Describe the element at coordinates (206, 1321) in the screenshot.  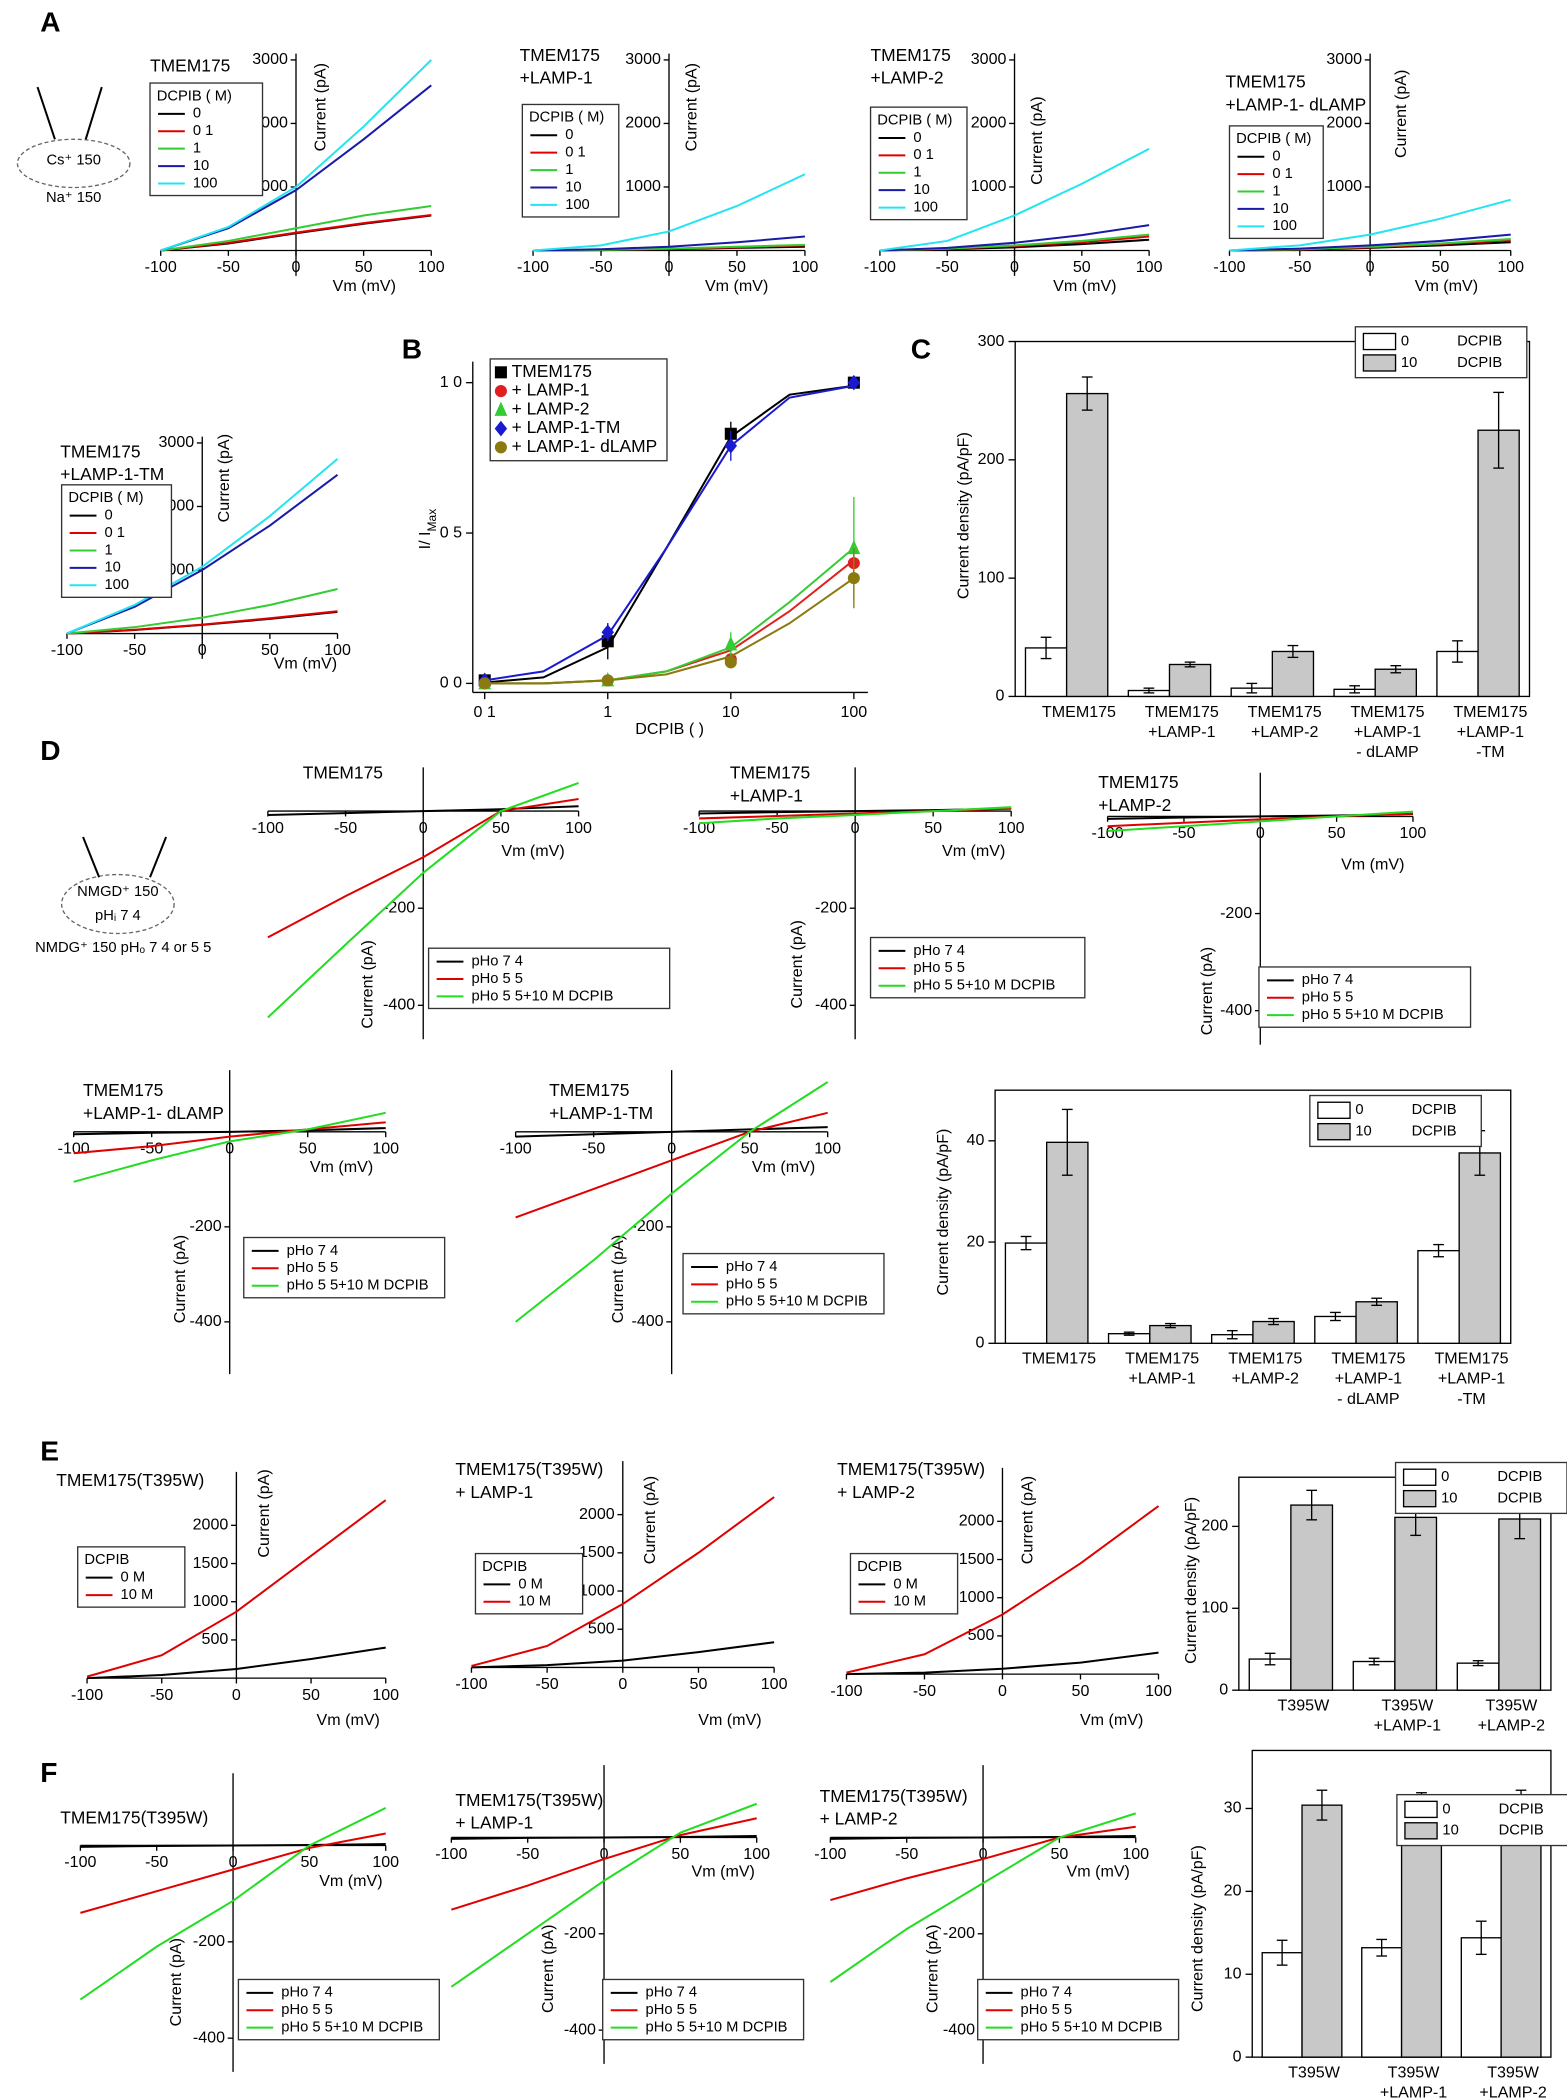
I see `y-tick-label: -400` at that location.